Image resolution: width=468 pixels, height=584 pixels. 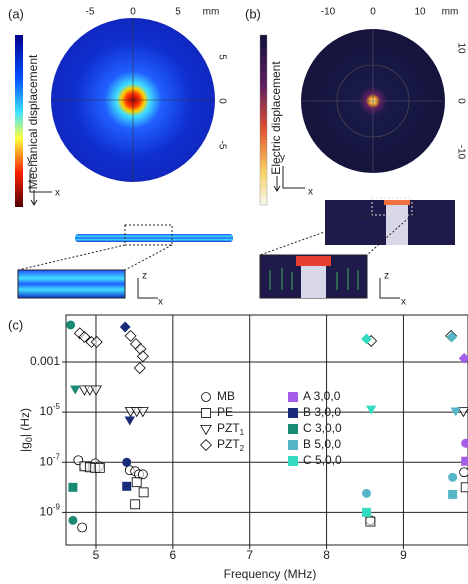 I want to click on y-label-part: |g, so click(x=25, y=447).